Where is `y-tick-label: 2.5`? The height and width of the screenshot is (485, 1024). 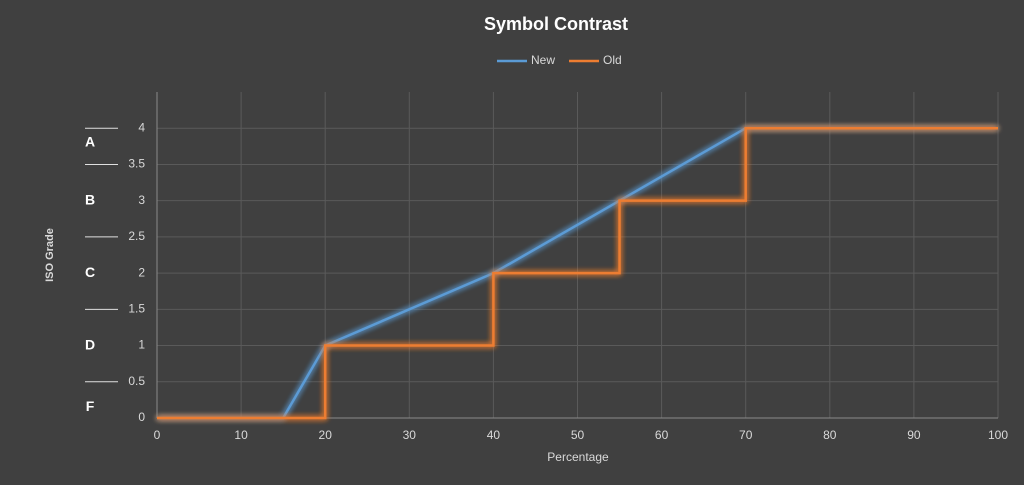
y-tick-label: 2.5 is located at coordinates (136, 236).